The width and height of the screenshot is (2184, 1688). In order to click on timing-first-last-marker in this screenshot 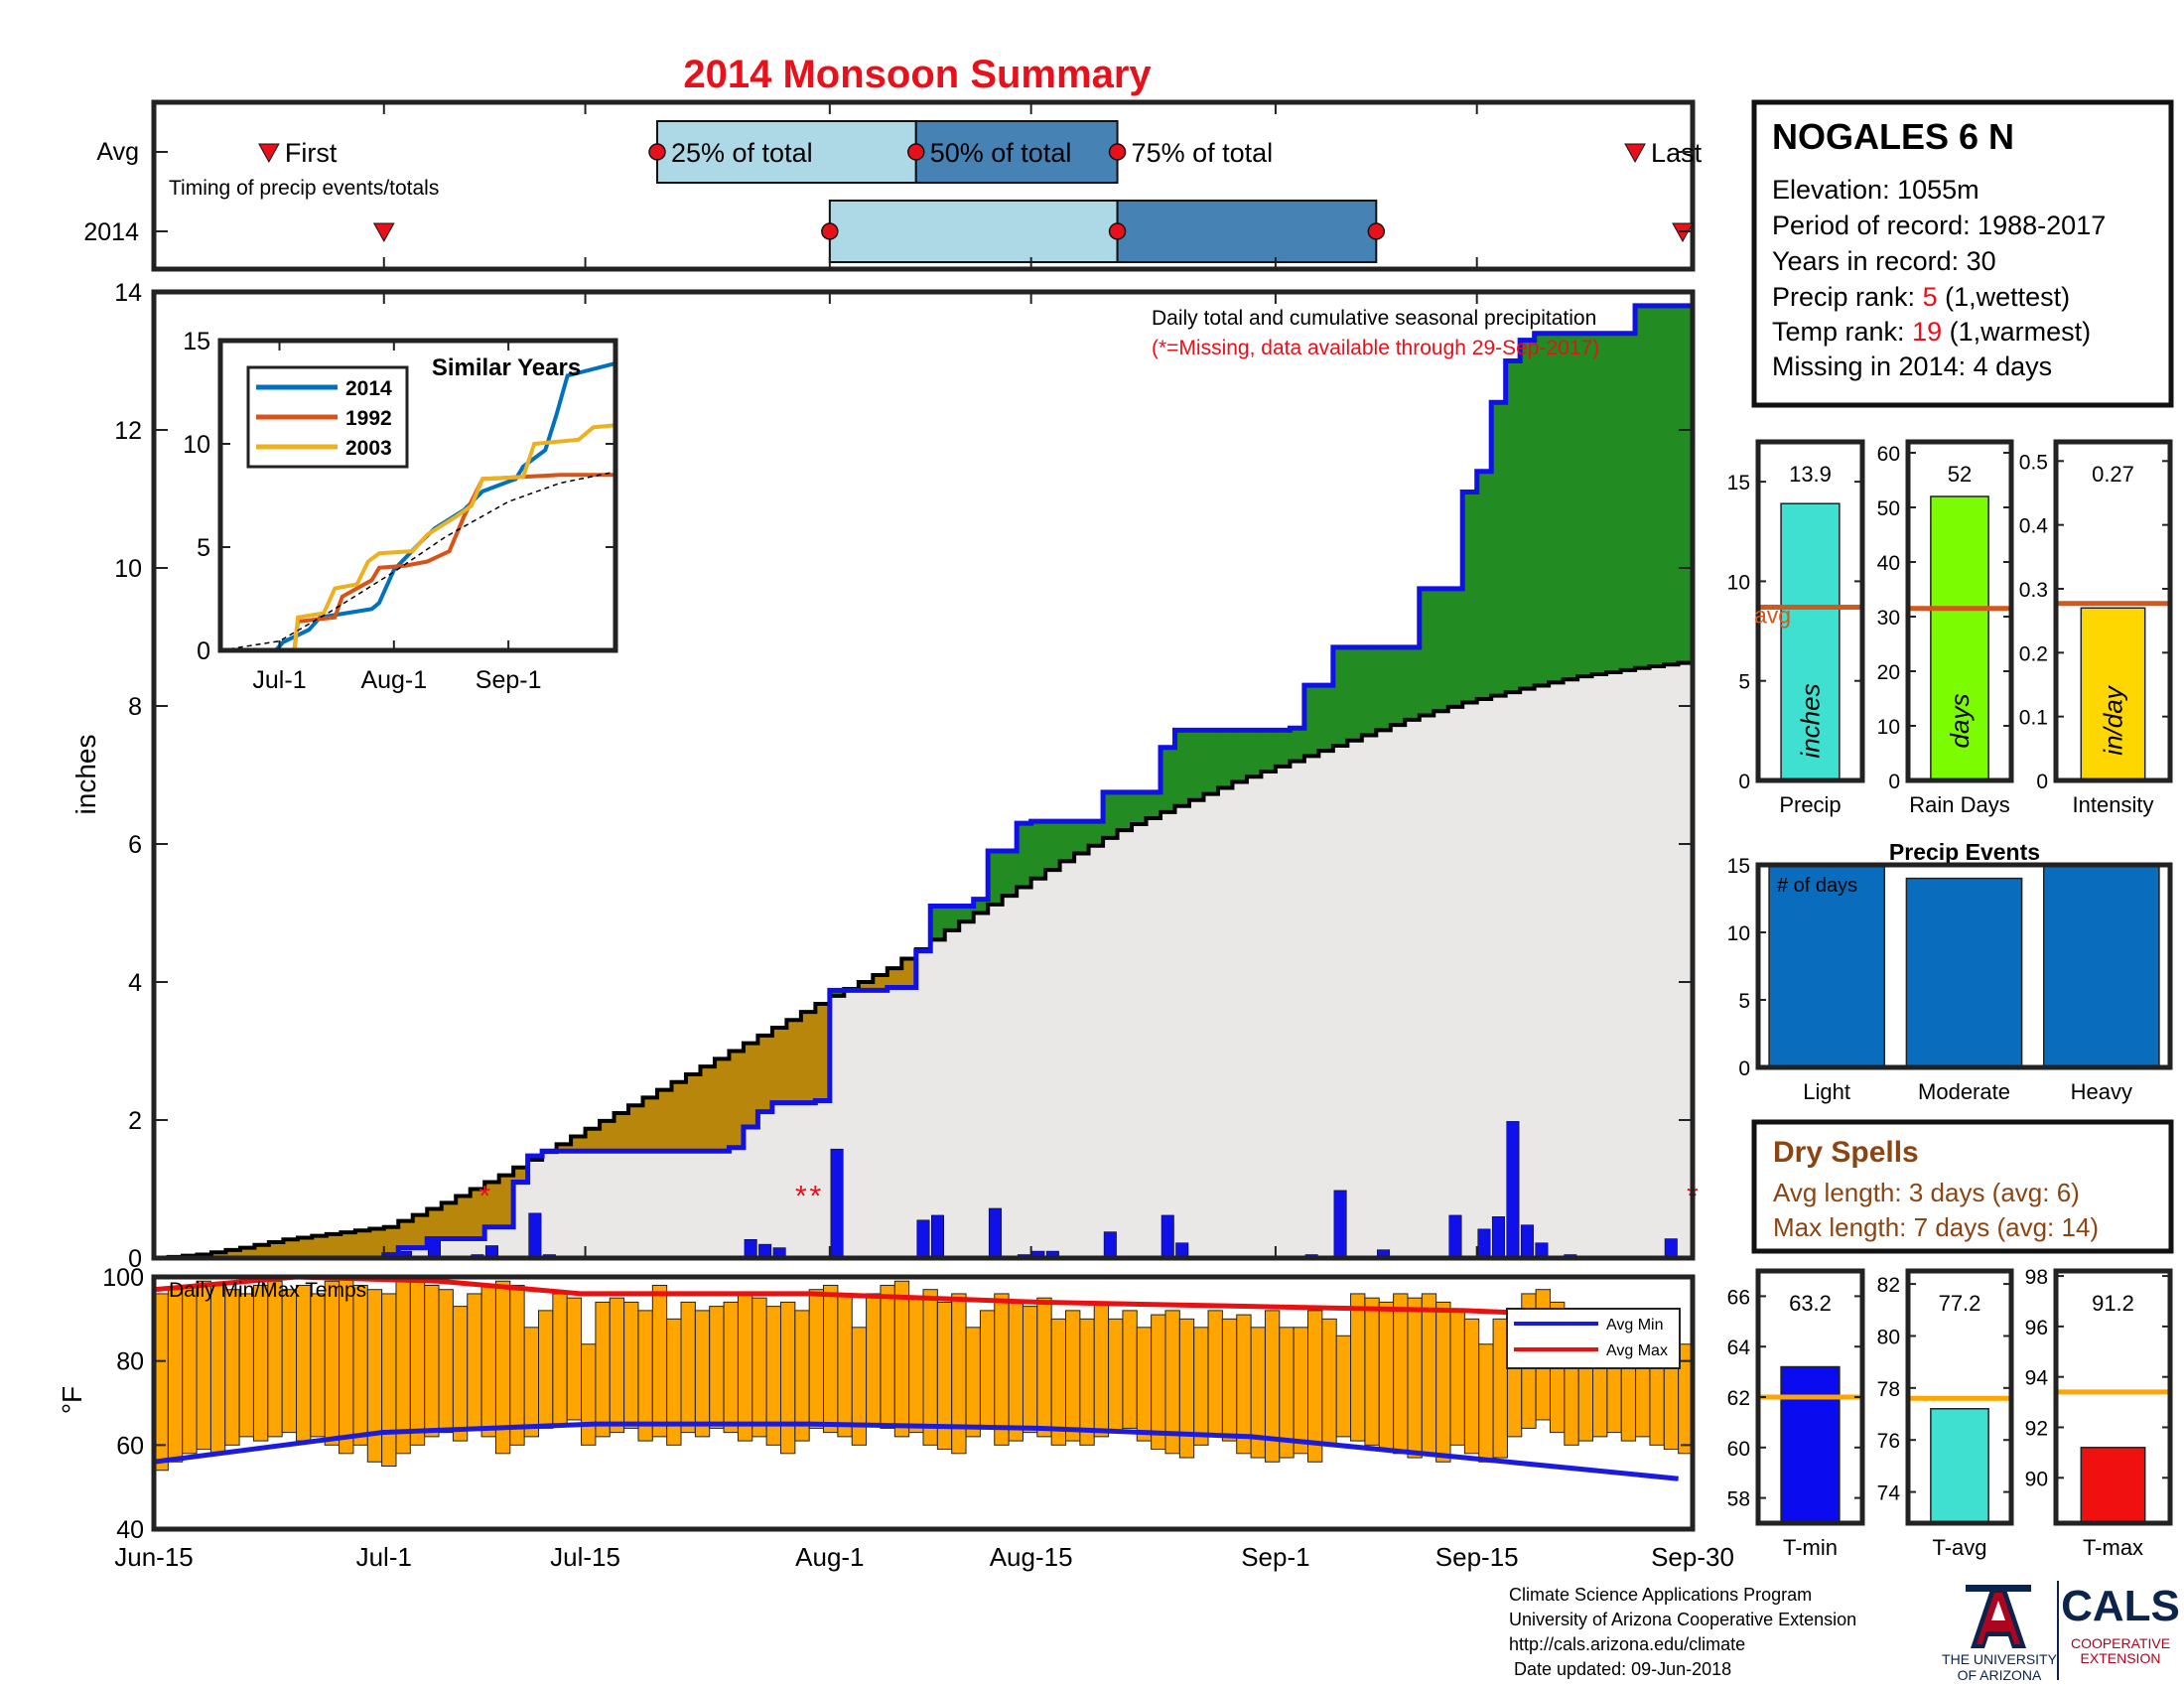, I will do `click(383, 232)`.